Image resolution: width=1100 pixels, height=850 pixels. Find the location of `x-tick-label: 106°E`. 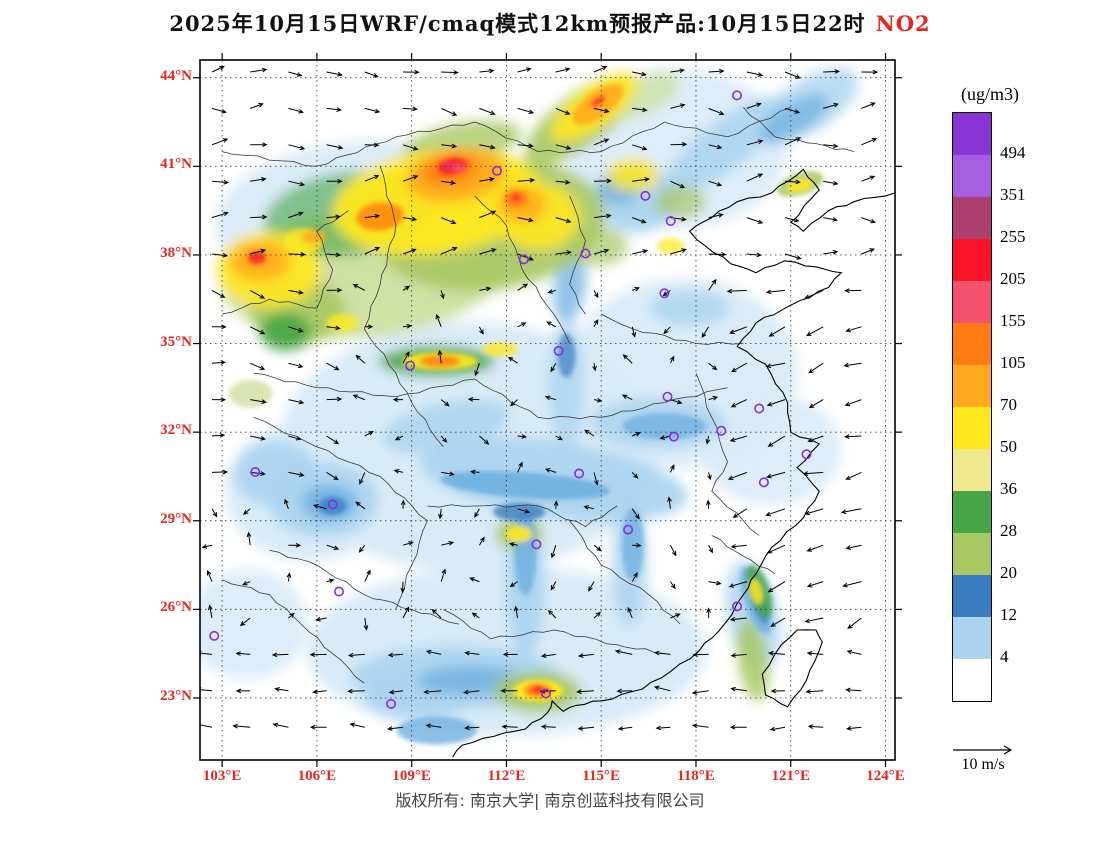

x-tick-label: 106°E is located at coordinates (317, 776).